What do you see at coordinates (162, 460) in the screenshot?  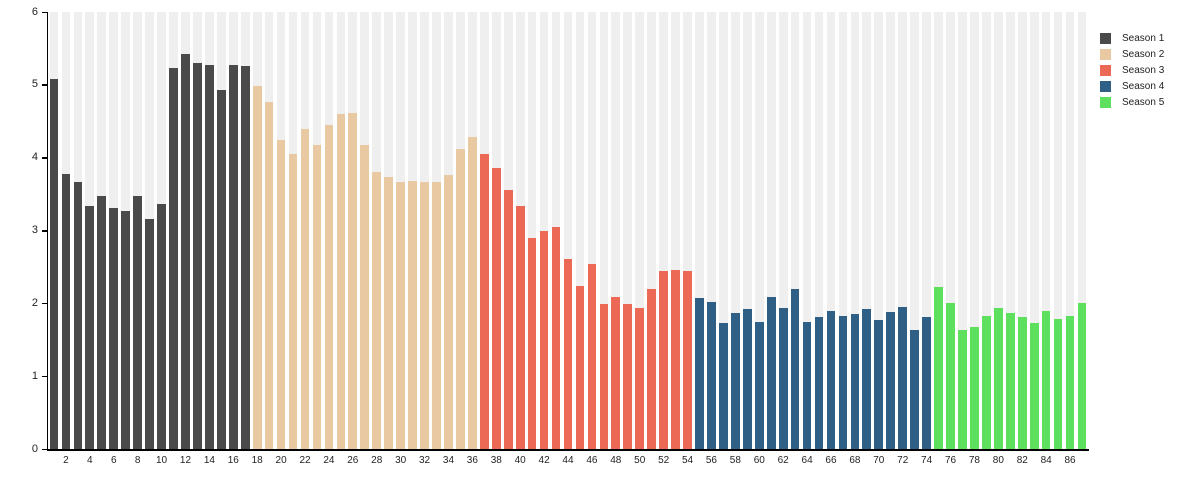 I see `x-tick-label: 10` at bounding box center [162, 460].